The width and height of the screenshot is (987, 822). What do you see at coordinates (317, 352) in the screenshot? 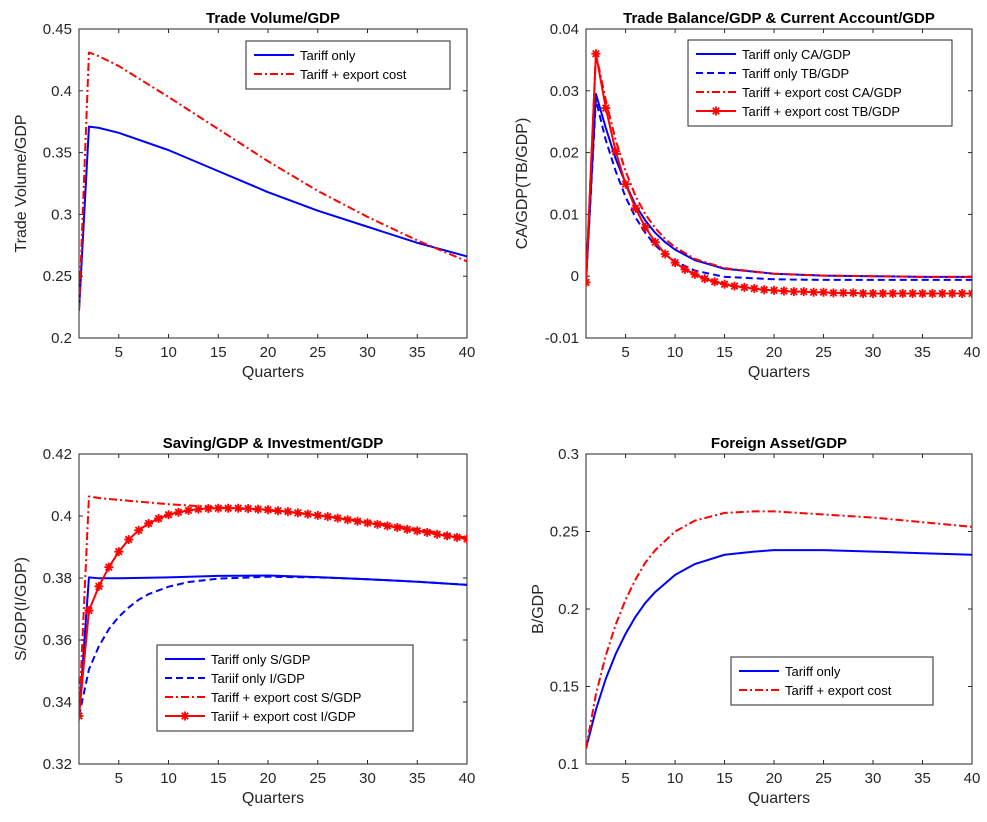
I see `x-tick-label: 25` at bounding box center [317, 352].